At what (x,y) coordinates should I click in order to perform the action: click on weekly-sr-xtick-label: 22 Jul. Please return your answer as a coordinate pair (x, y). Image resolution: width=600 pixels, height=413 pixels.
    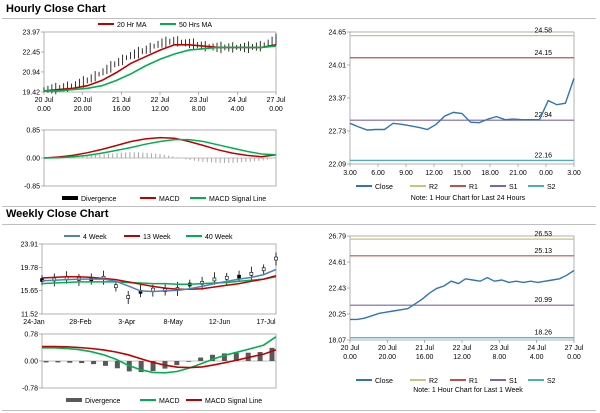
    Looking at the image, I should click on (462, 348).